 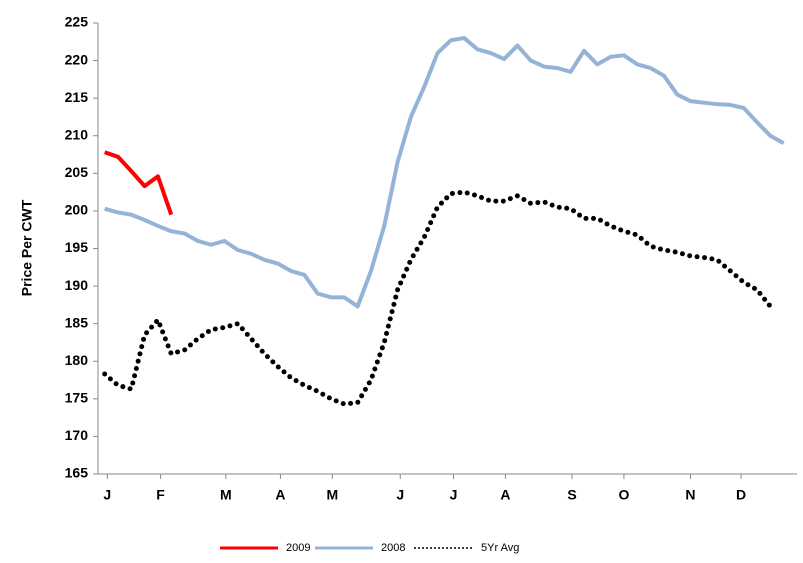 What do you see at coordinates (77, 210) in the screenshot?
I see `y-tick-label: 200` at bounding box center [77, 210].